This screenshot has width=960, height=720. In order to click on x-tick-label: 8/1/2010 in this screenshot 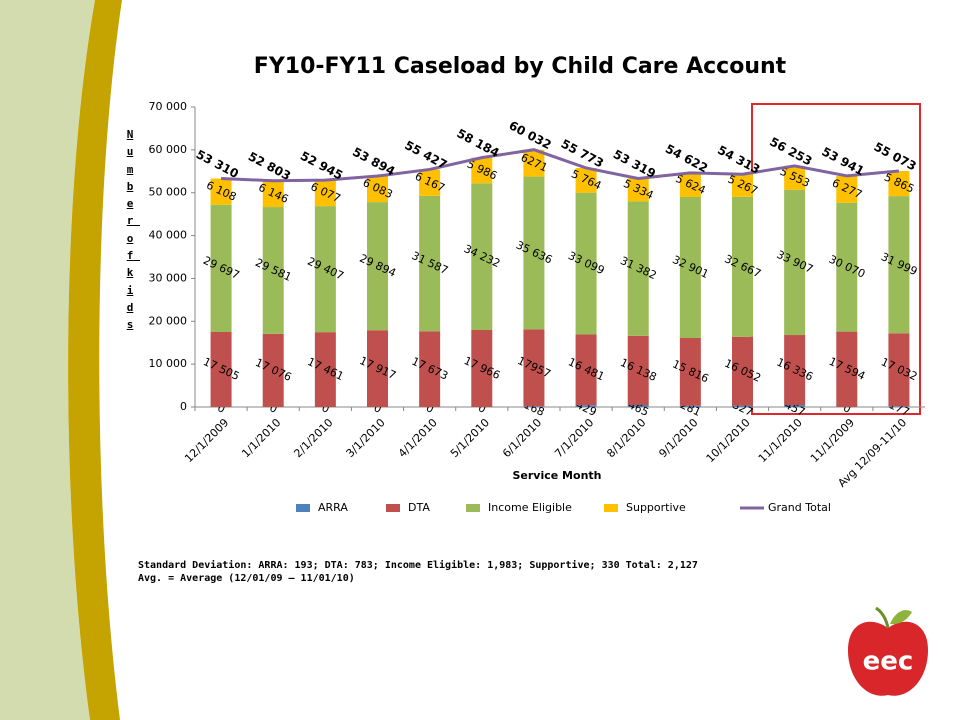, I will do `click(626, 438)`.